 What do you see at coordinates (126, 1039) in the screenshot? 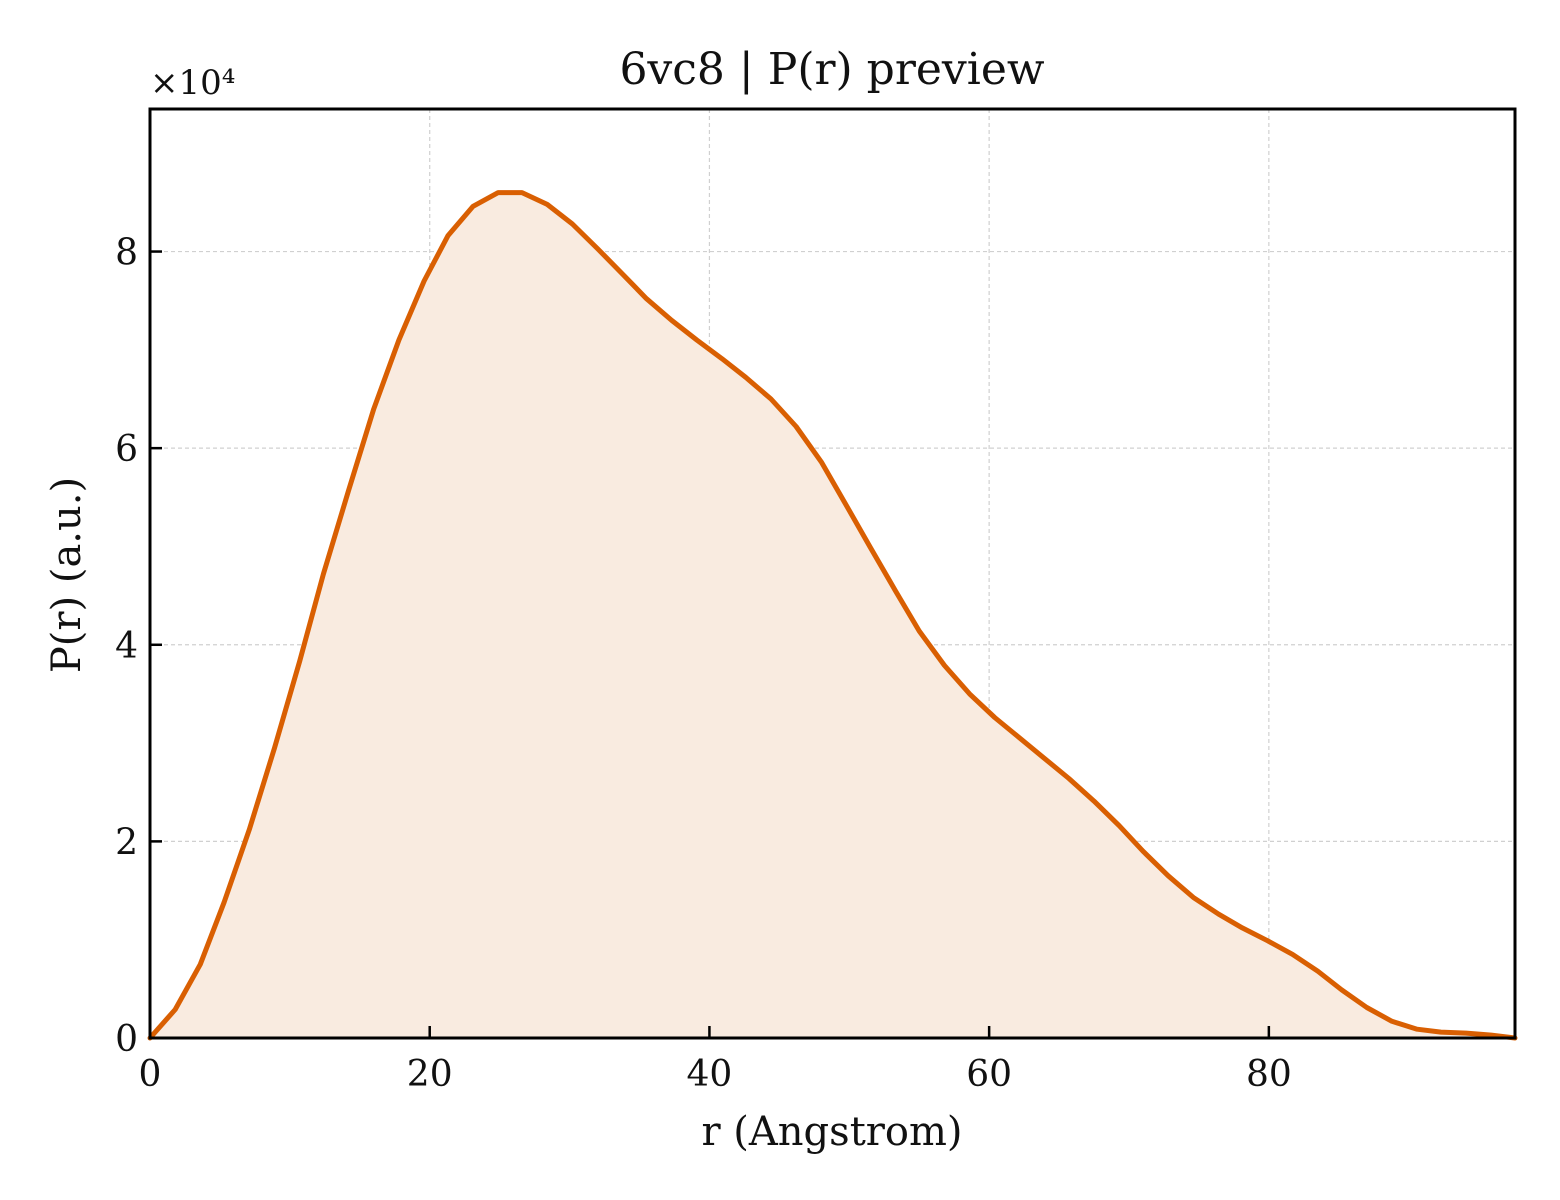
I see `y-tick-label: 0` at bounding box center [126, 1039].